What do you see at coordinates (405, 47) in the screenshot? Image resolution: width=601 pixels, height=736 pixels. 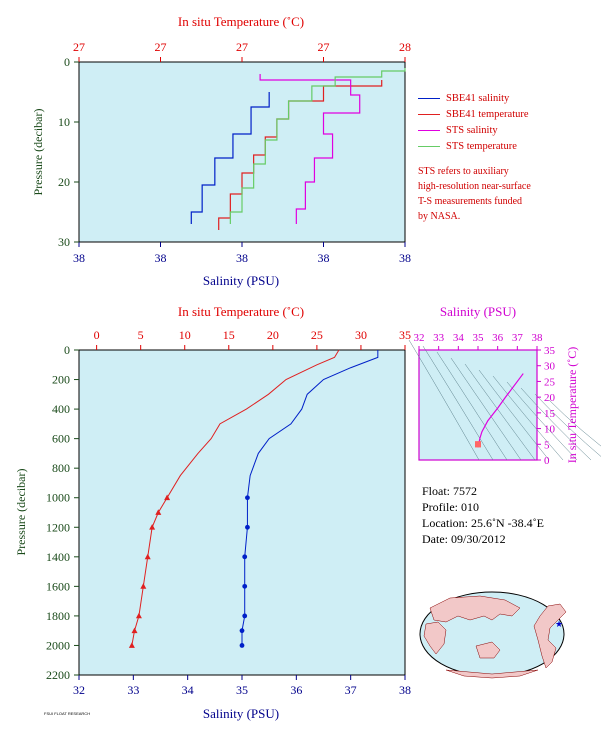 I see `top-temperature-tick-label: 28` at bounding box center [405, 47].